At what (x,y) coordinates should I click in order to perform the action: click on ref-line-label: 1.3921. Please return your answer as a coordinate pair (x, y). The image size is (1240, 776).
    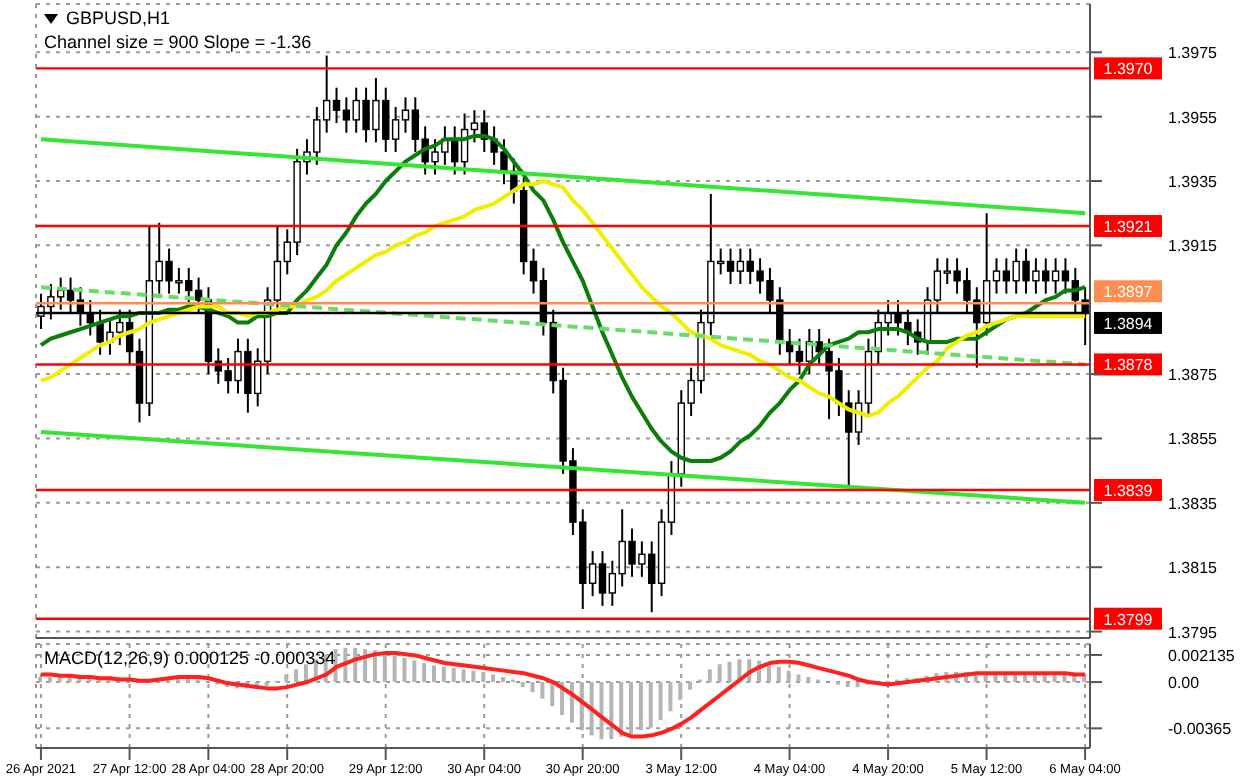
    Looking at the image, I should click on (1128, 227).